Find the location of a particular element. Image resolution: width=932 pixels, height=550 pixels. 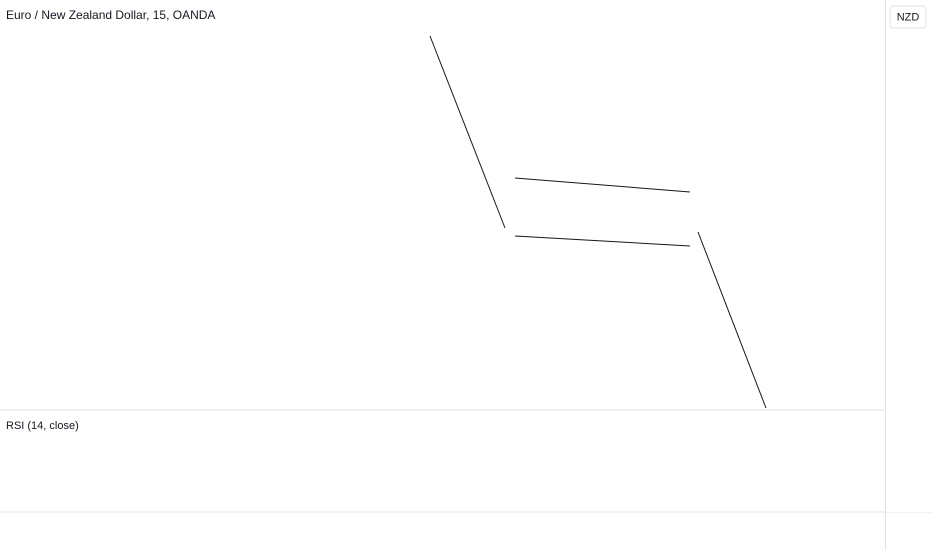

chart-title: Euro / New Zealand Dollar, 15, OANDA is located at coordinates (110, 15).